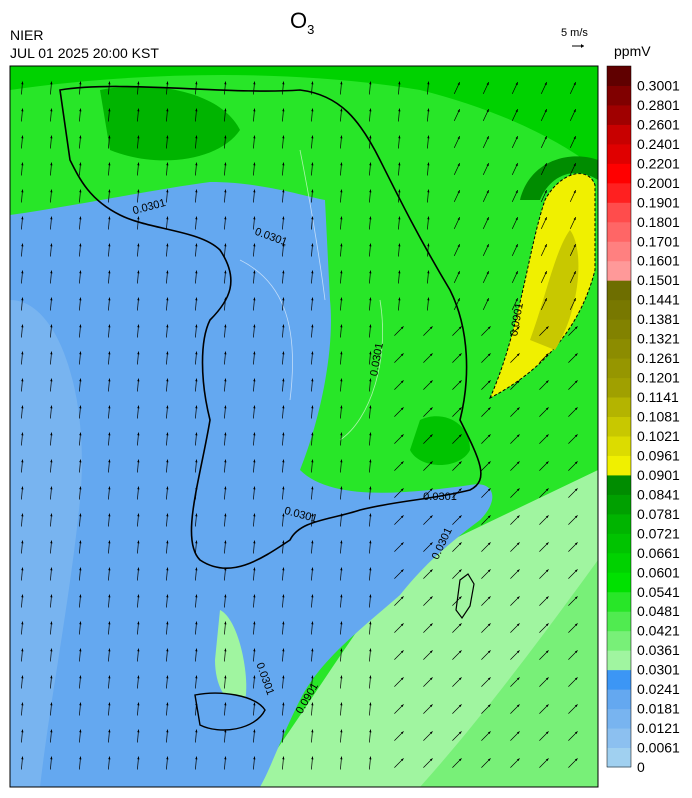  Describe the element at coordinates (582, 46) in the screenshot. I see `wind-scale-head` at that location.